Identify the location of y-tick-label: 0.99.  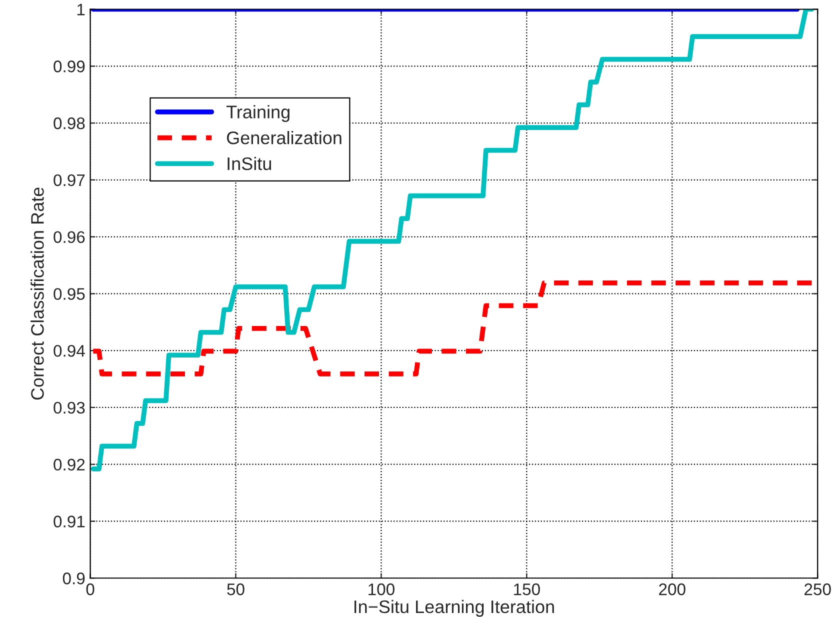
(69, 66).